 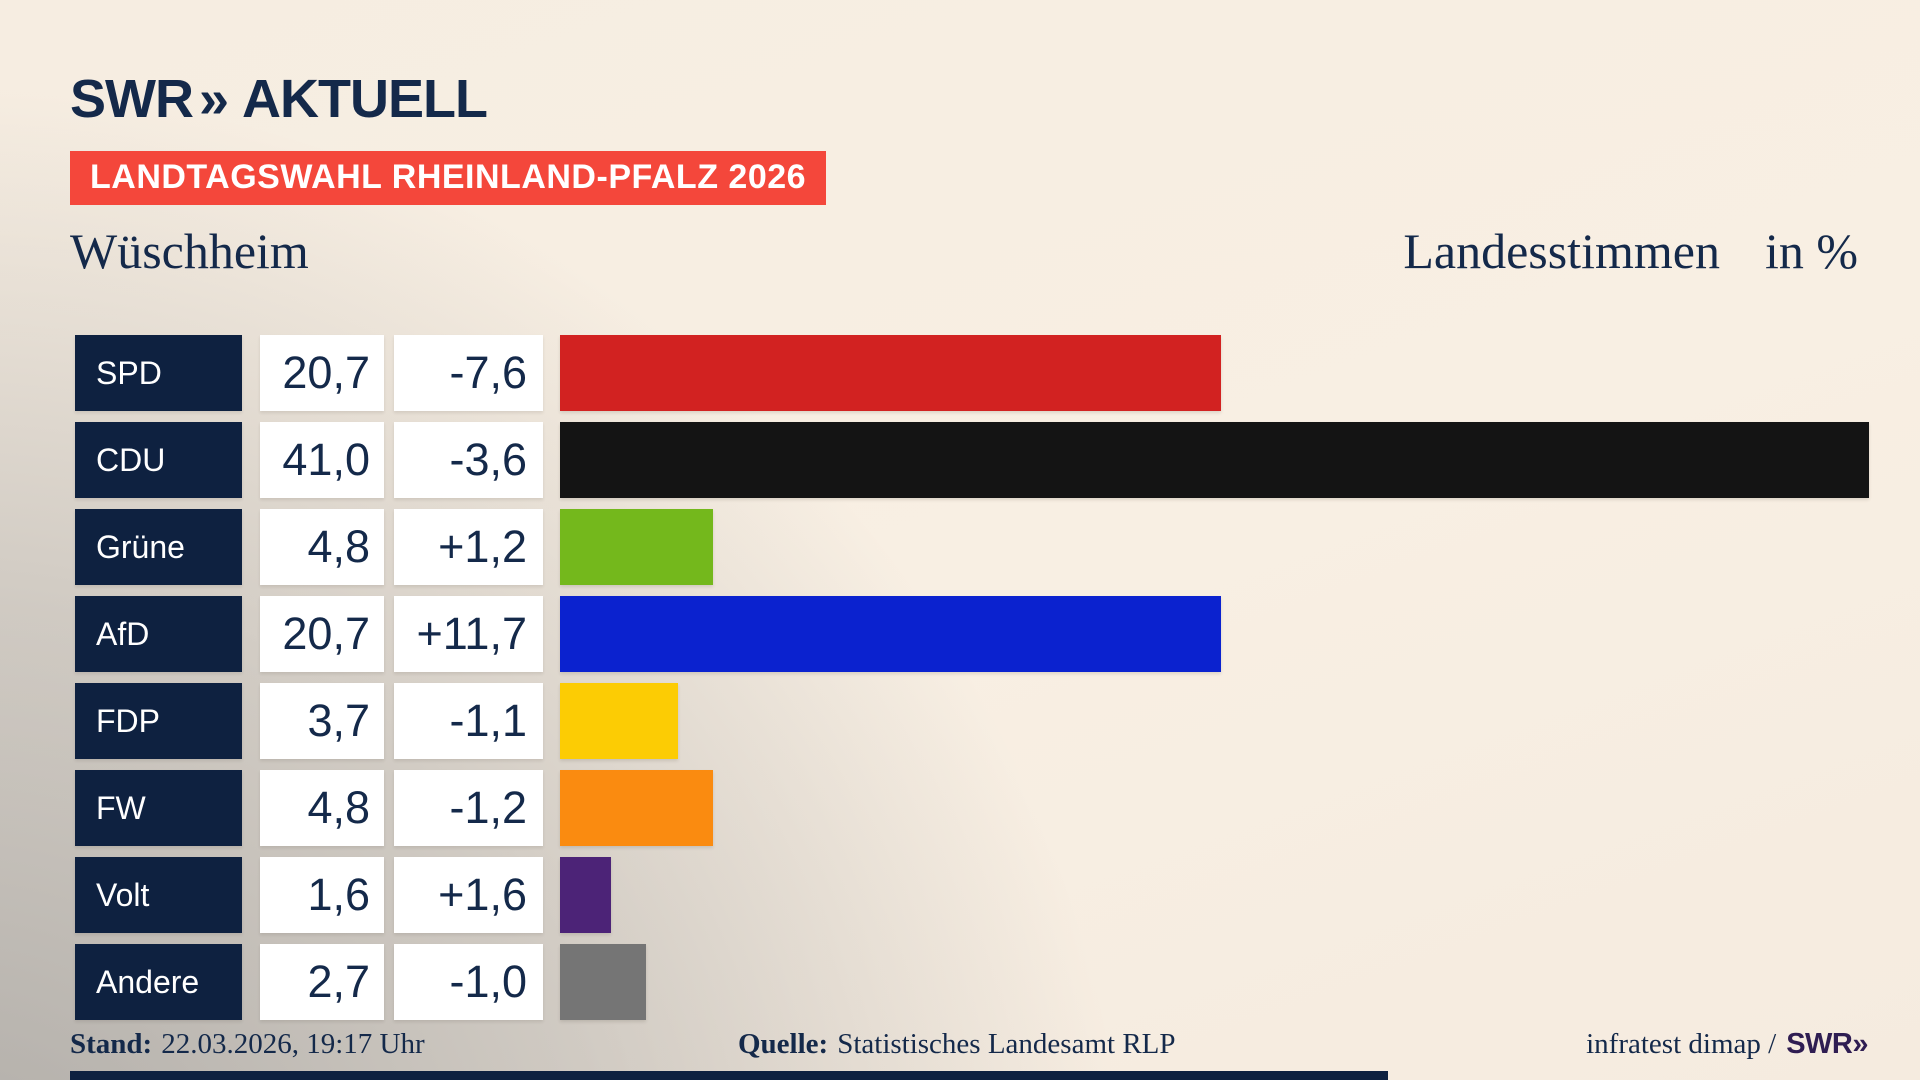 I want to click on chart-row: Grüne 4,8 +1,2, so click(x=972, y=547).